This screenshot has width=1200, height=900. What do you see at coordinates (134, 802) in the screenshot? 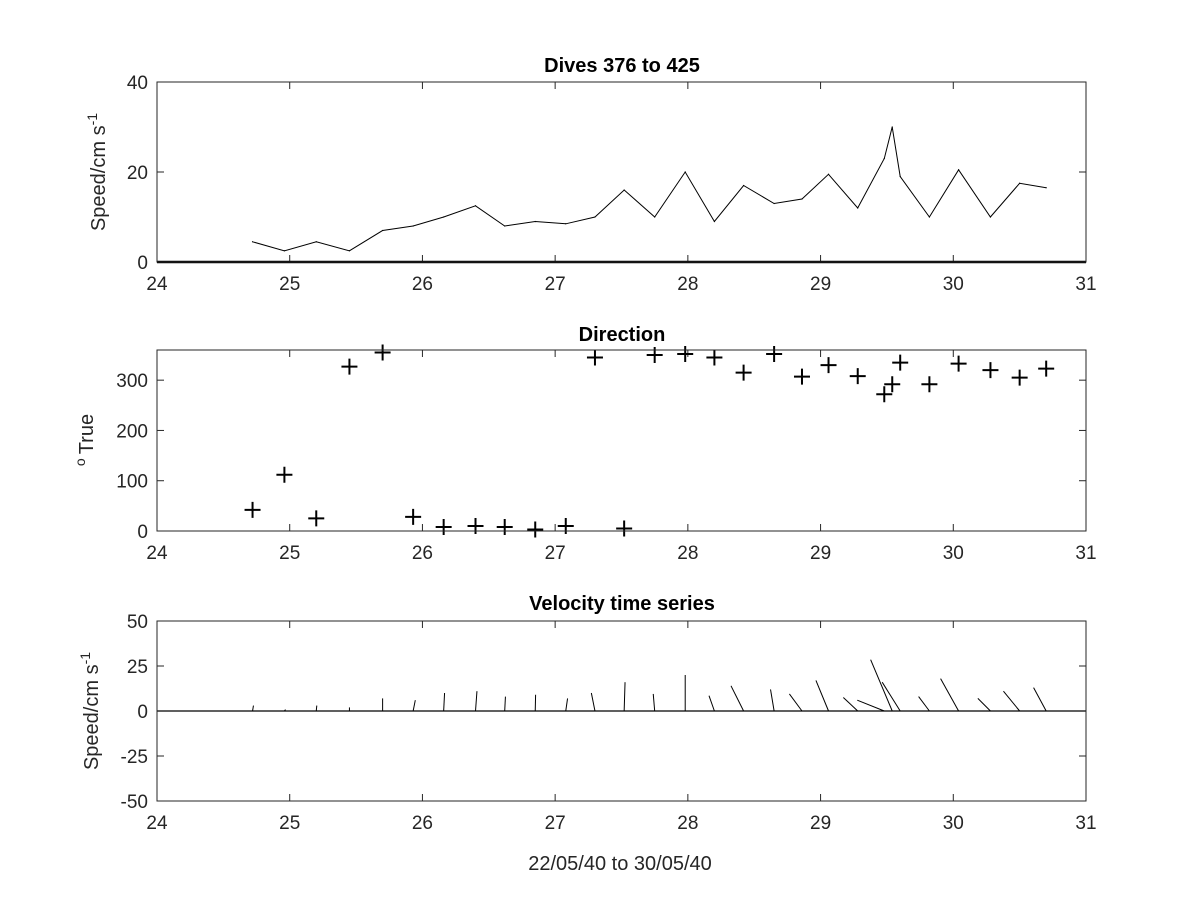
I see `y-tick-label: -50` at bounding box center [134, 802].